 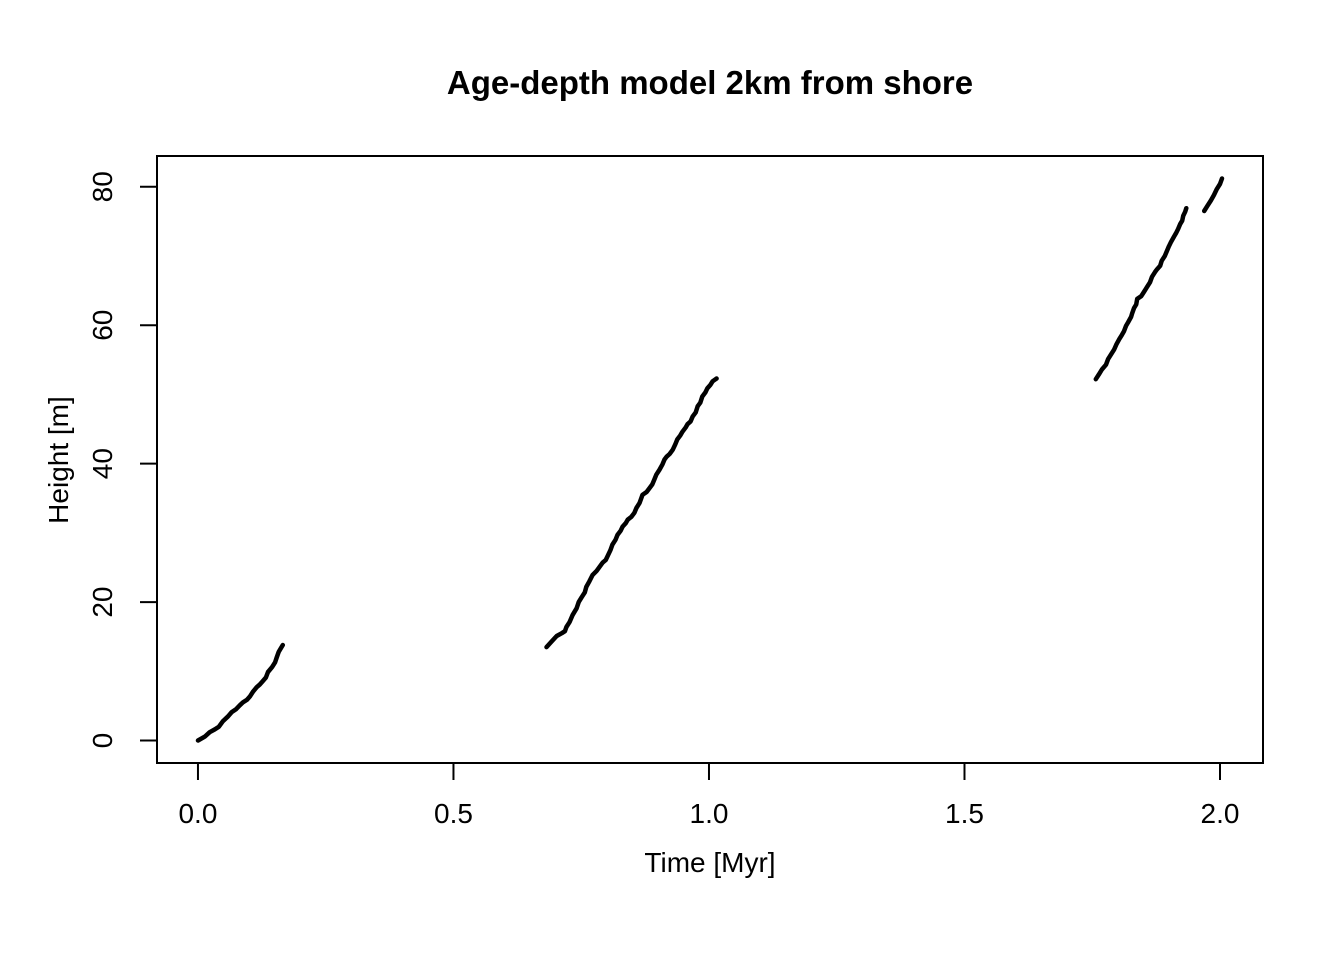 What do you see at coordinates (708, 796) in the screenshot?
I see `x-axis: 0.0 0.5 1.0 1.5 2.0` at bounding box center [708, 796].